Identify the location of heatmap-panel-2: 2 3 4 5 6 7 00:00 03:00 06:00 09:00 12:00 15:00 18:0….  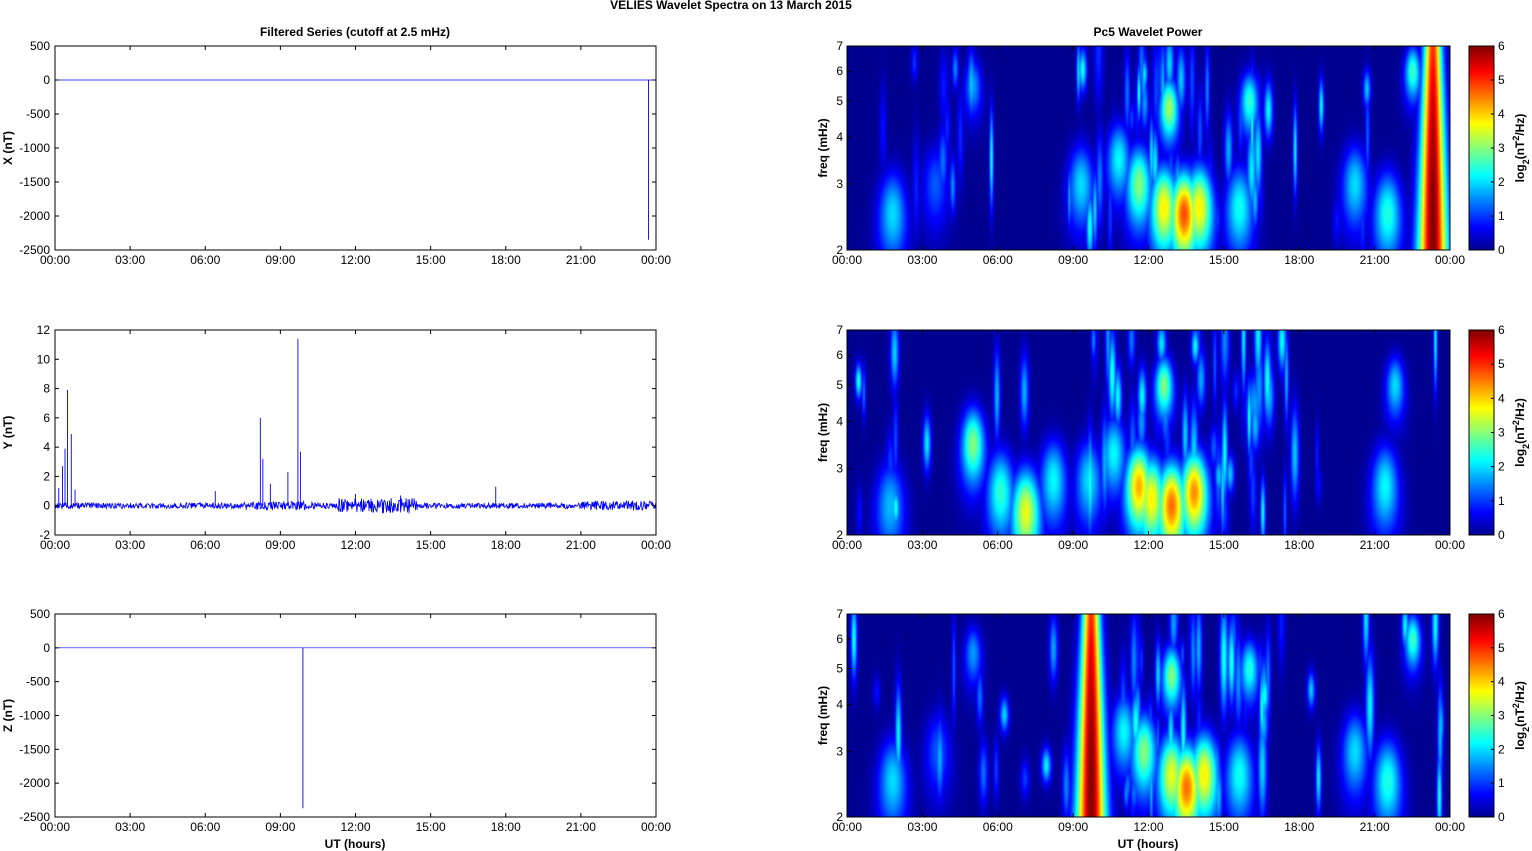
(1173, 437).